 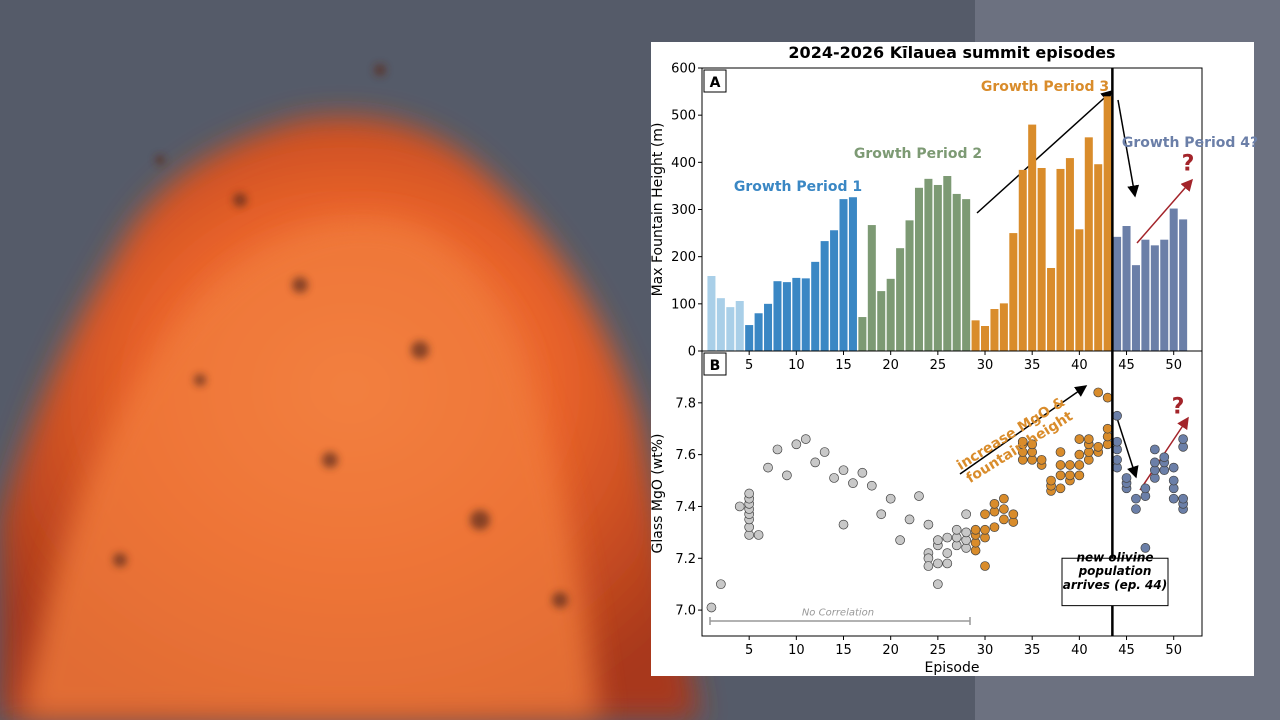 I want to click on x-tick-label: 50, so click(x=1173, y=365).